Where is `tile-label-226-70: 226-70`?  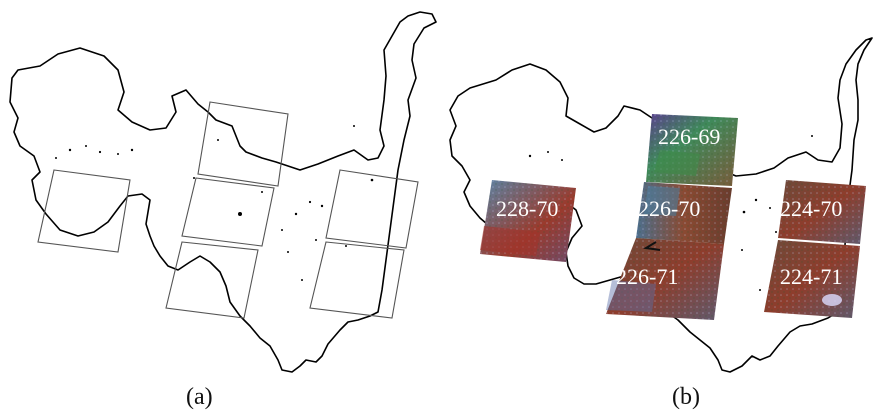
tile-label-226-70: 226-70 is located at coordinates (669, 208).